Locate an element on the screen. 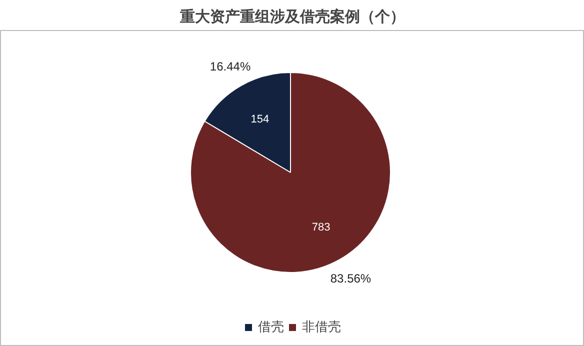 The width and height of the screenshot is (584, 346). chart-title: 重大资产重组涉及借壳案例（个） is located at coordinates (292, 17).